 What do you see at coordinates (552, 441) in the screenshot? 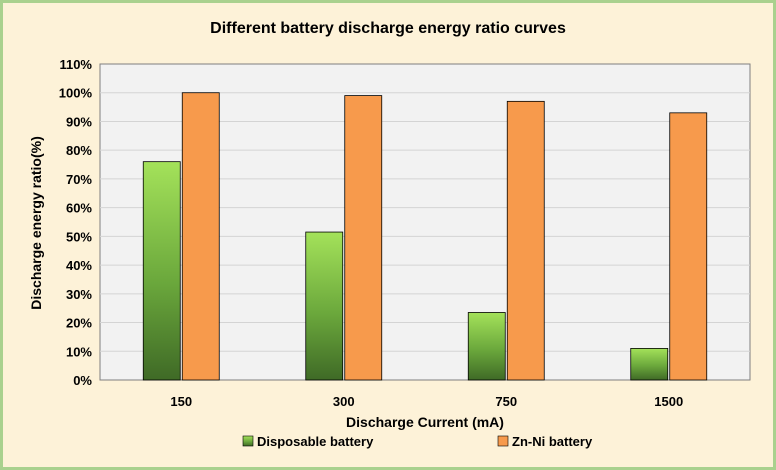
I see `legend-label-znni: Zn-Ni battery` at bounding box center [552, 441].